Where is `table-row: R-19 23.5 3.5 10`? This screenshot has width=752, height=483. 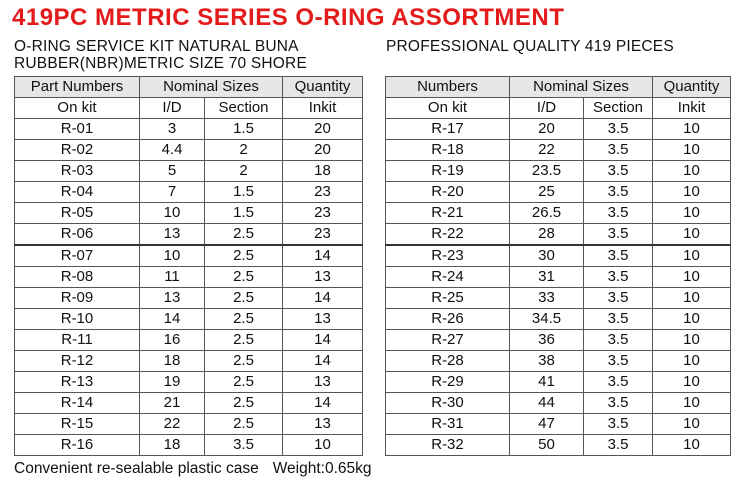 table-row: R-19 23.5 3.5 10 is located at coordinates (558, 171).